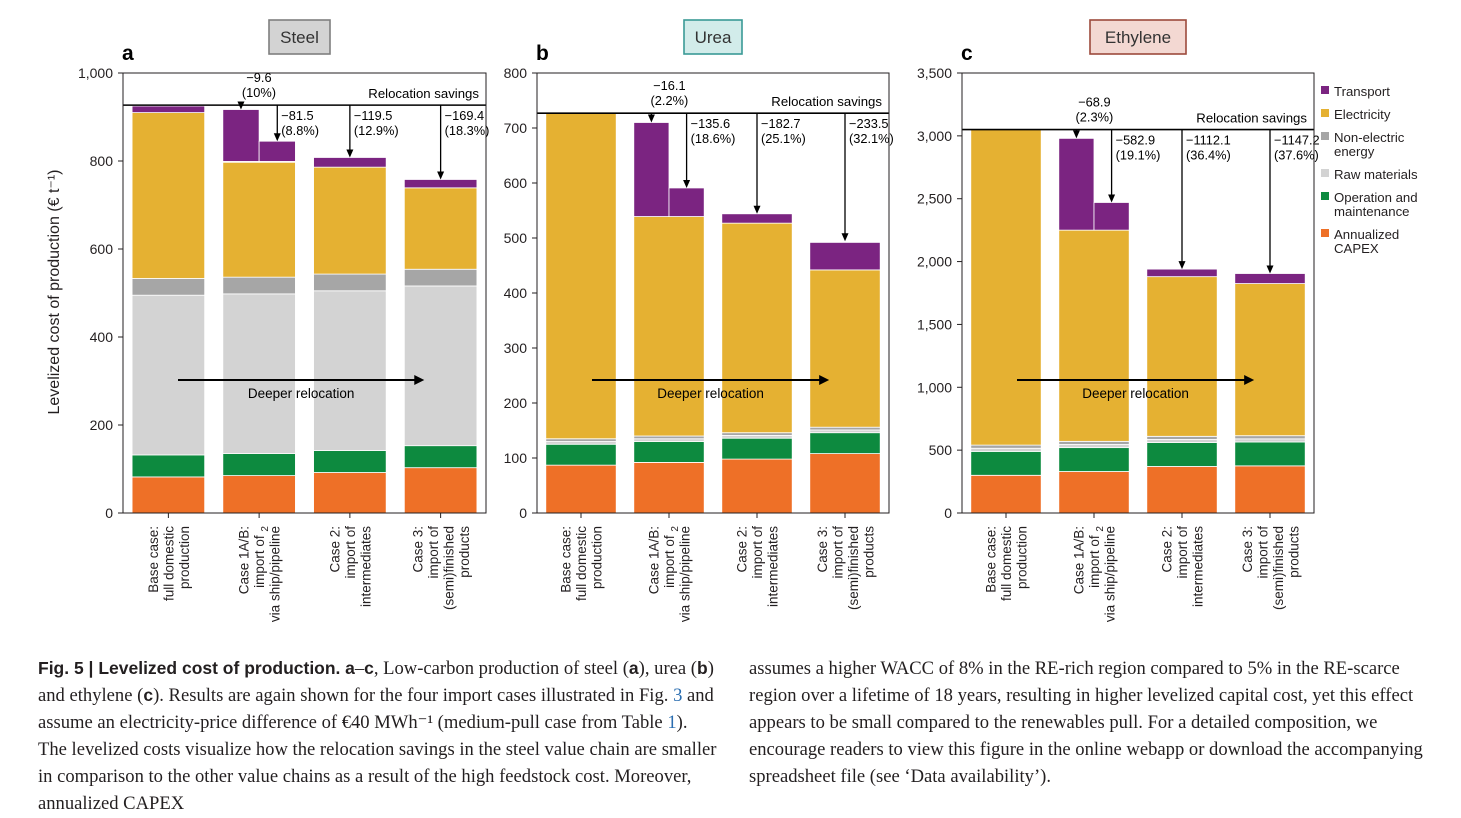 The height and width of the screenshot is (818, 1461). Describe the element at coordinates (678, 695) in the screenshot. I see `caption-ref: 3` at that location.